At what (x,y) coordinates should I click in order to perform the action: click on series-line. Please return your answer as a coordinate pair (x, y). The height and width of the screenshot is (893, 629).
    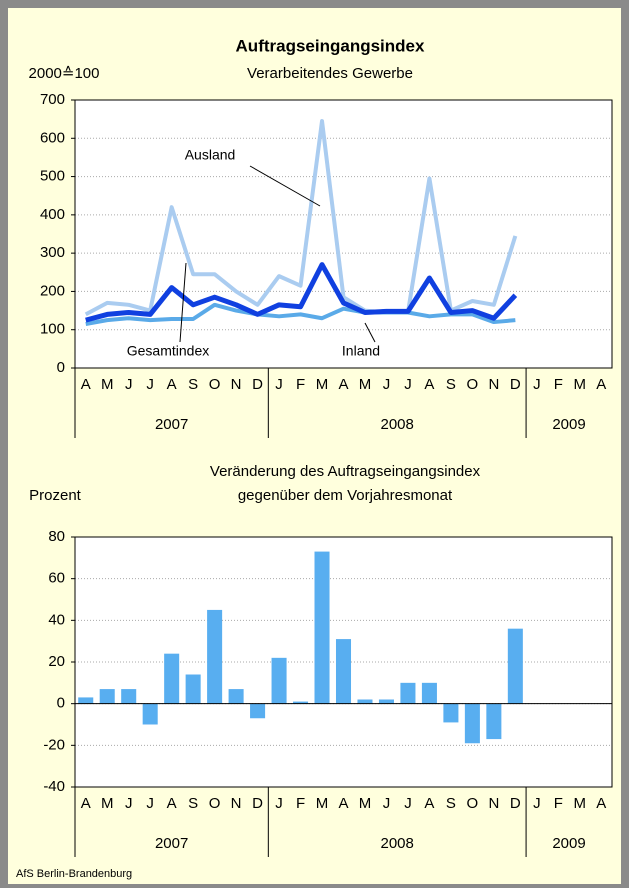
    Looking at the image, I should click on (300, 314).